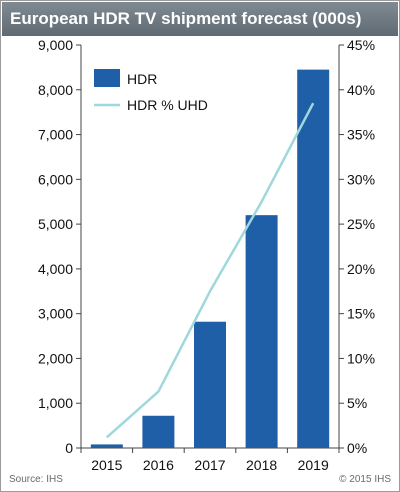 This screenshot has height=492, width=400. I want to click on y-left-tick-label: 4,000, so click(55, 269).